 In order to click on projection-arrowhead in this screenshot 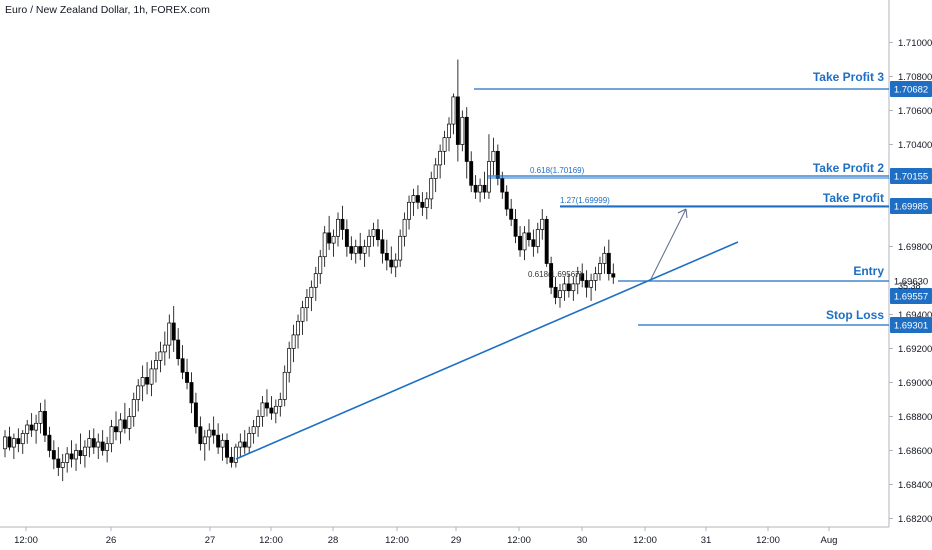, I will do `click(682, 213)`.